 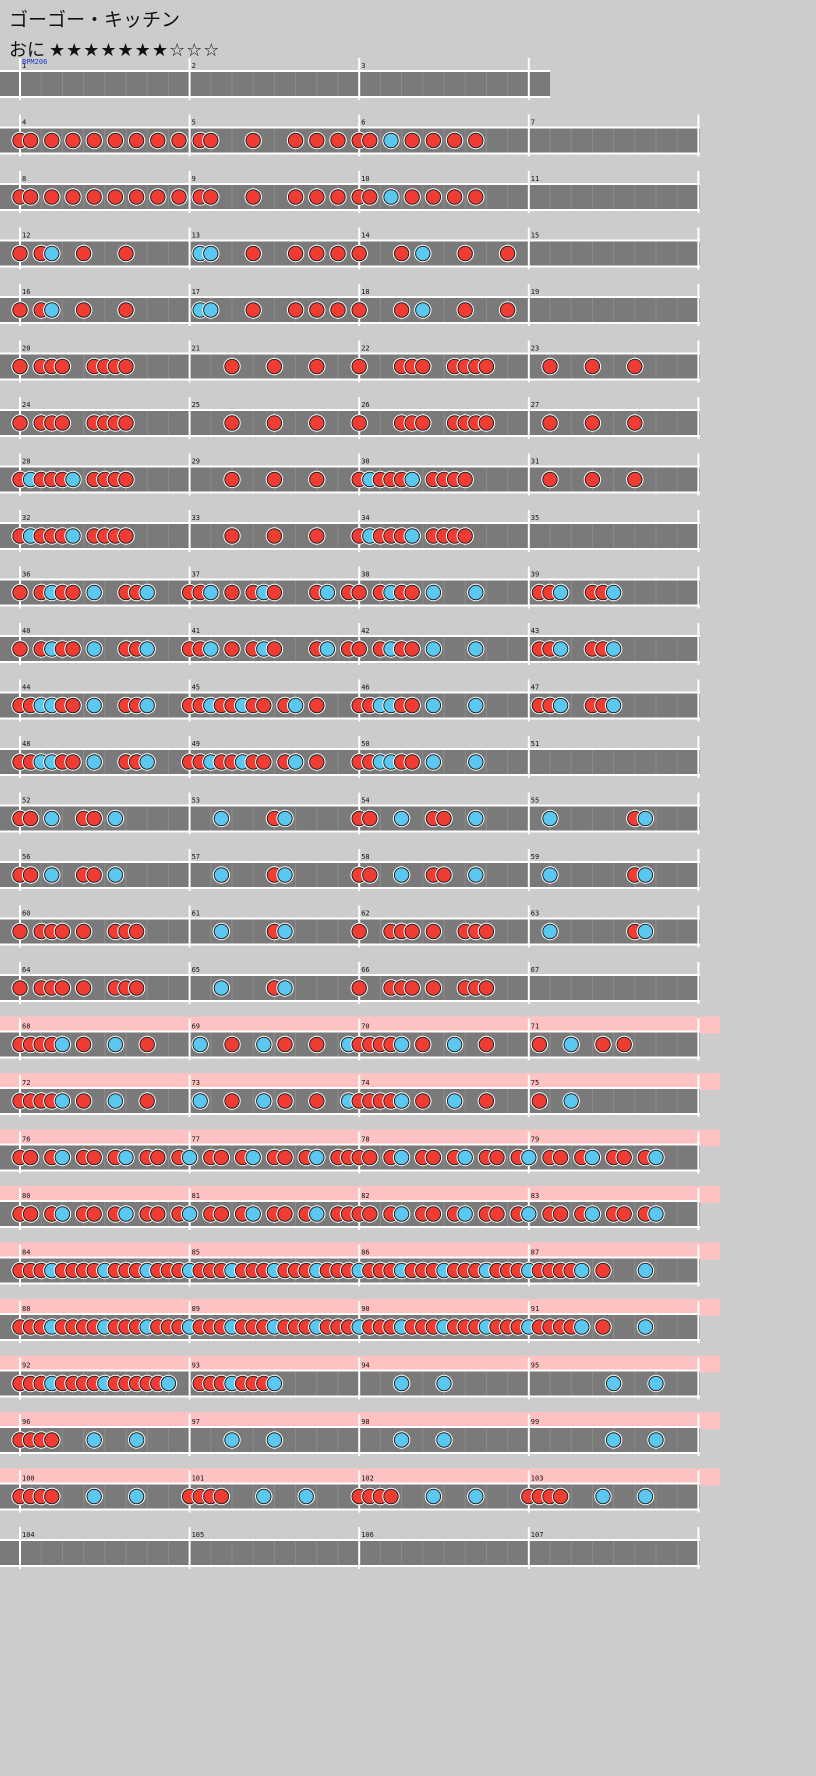 I want to click on measure-number: 8, so click(x=24, y=179).